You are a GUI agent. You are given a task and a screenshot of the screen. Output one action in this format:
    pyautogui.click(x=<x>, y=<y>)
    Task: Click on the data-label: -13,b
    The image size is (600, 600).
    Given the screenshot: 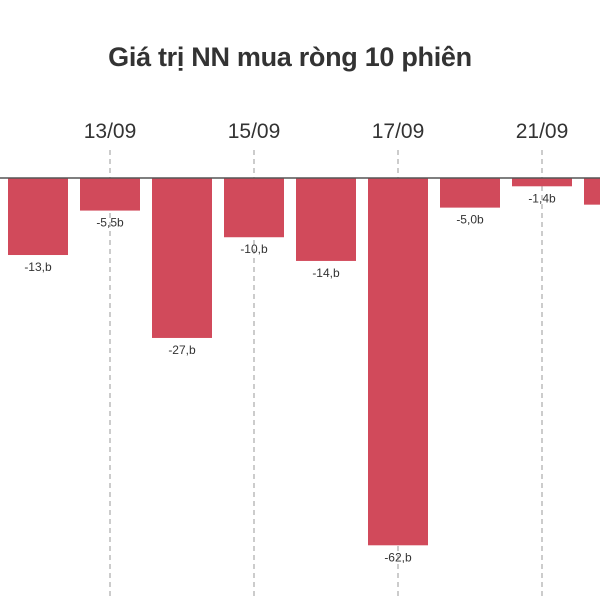 What is the action you would take?
    pyautogui.click(x=38, y=267)
    